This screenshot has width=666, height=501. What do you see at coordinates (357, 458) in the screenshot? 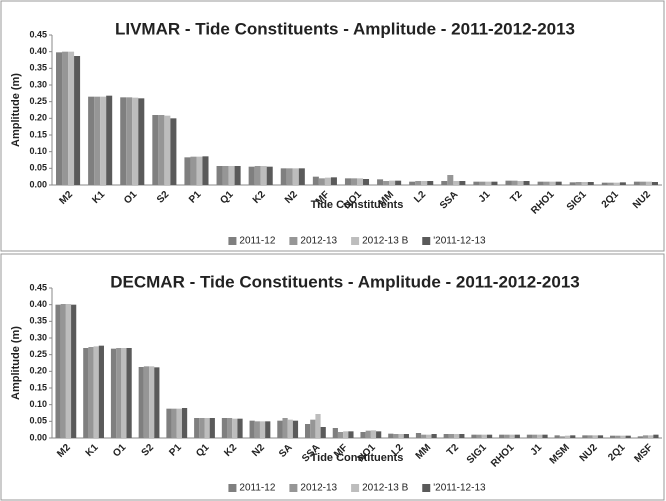
I see `x-axis-label: Tide Constituents` at bounding box center [357, 458].